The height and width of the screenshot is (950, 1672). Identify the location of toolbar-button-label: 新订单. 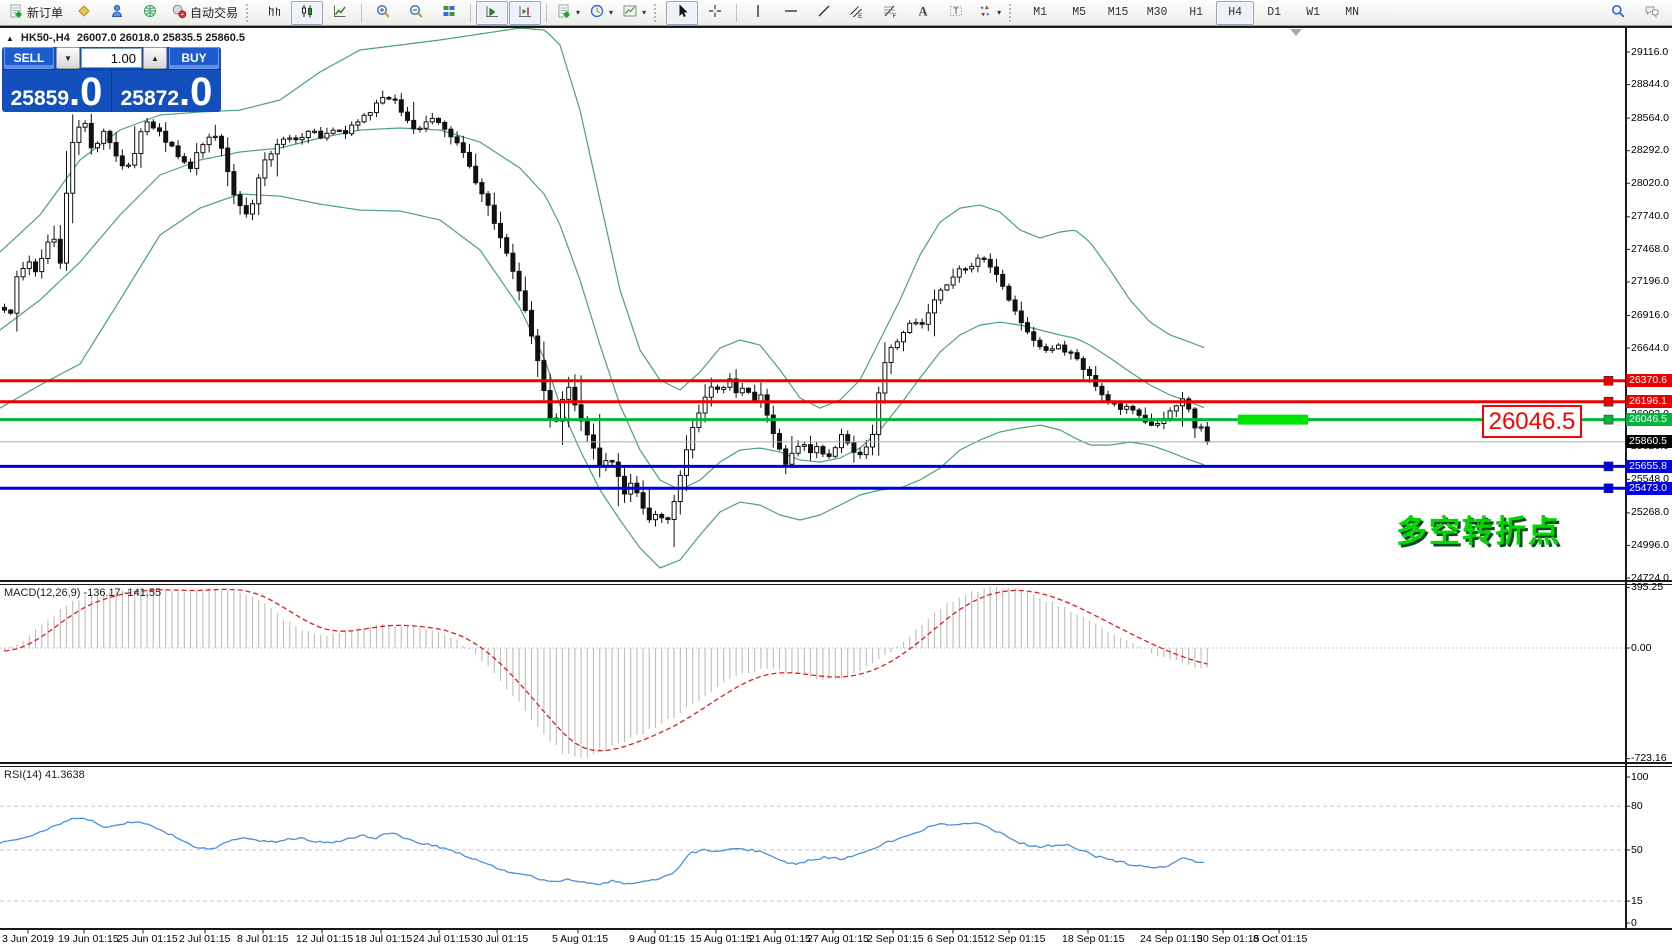
(45, 13).